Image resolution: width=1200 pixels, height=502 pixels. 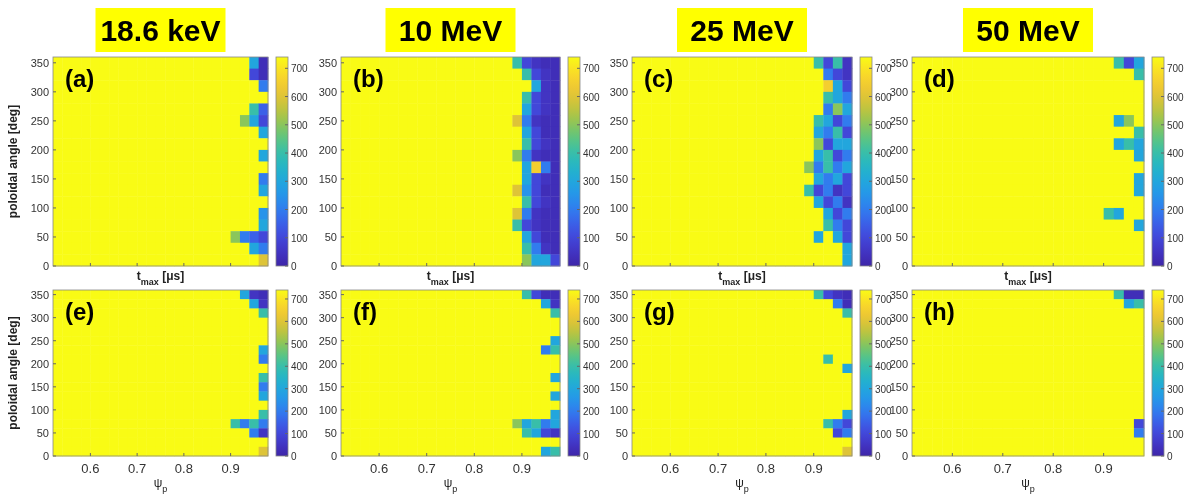 I want to click on annotation: (h), so click(x=939, y=311).